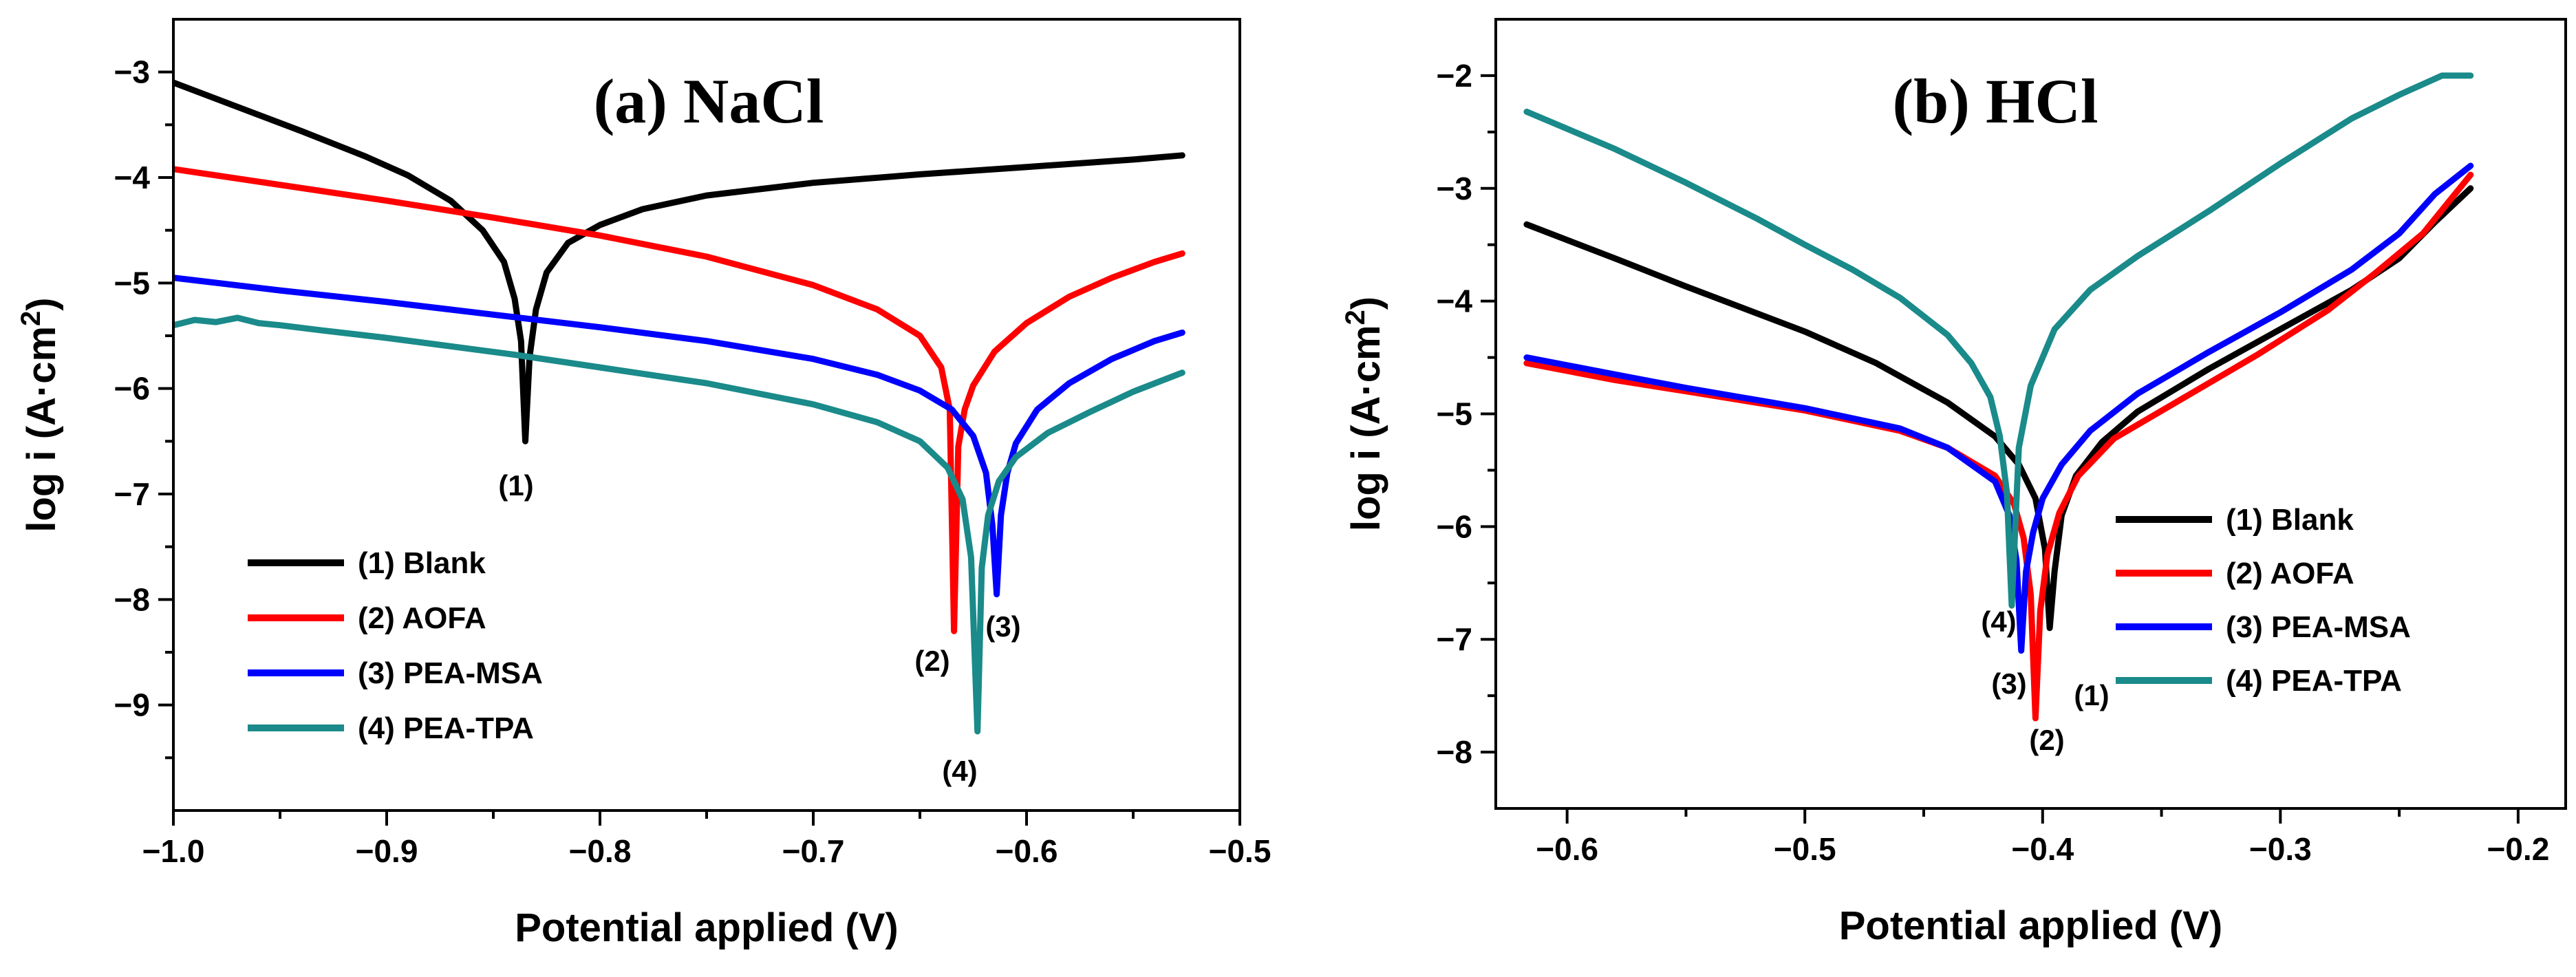  Describe the element at coordinates (2280, 849) in the screenshot. I see `x-tick-label: −0.3` at that location.